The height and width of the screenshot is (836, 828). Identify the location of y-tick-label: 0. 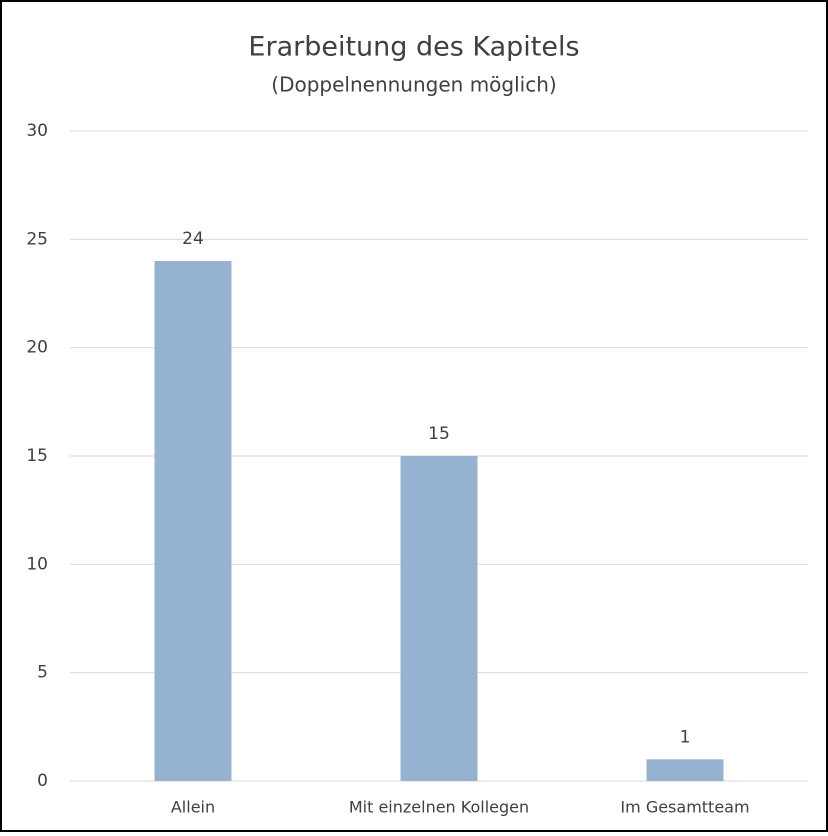
(42, 781).